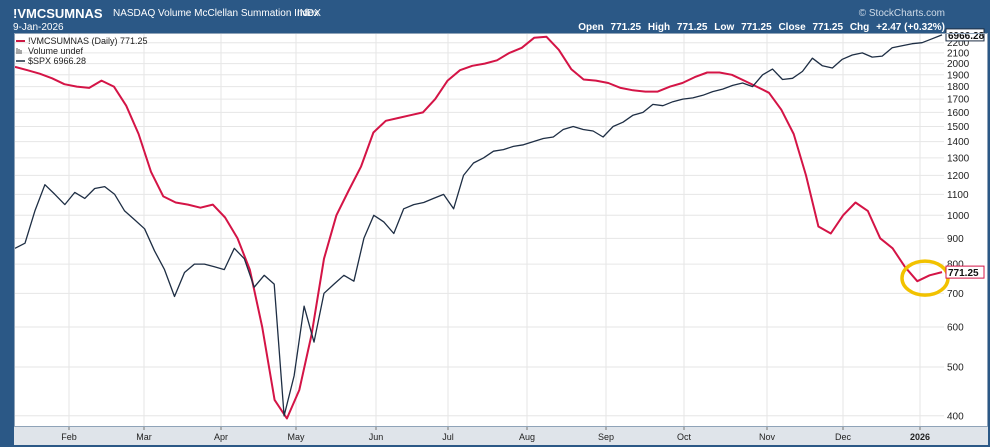  I want to click on y-tick-label: 1300, so click(958, 158).